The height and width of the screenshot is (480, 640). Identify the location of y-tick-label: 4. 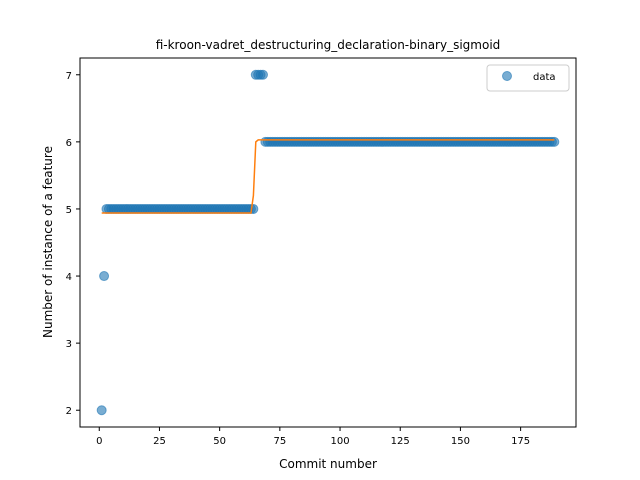
(69, 277).